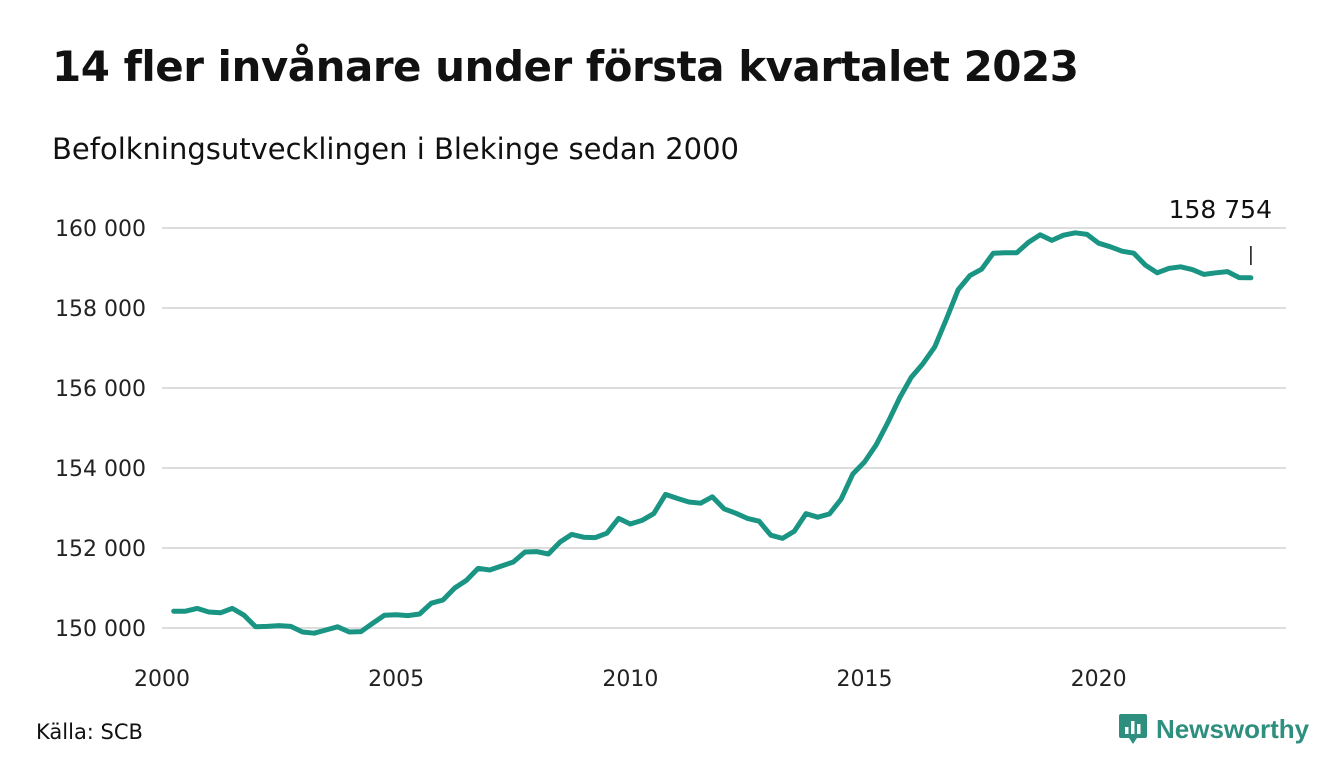  I want to click on y-tick-label: 158 000, so click(100, 309).